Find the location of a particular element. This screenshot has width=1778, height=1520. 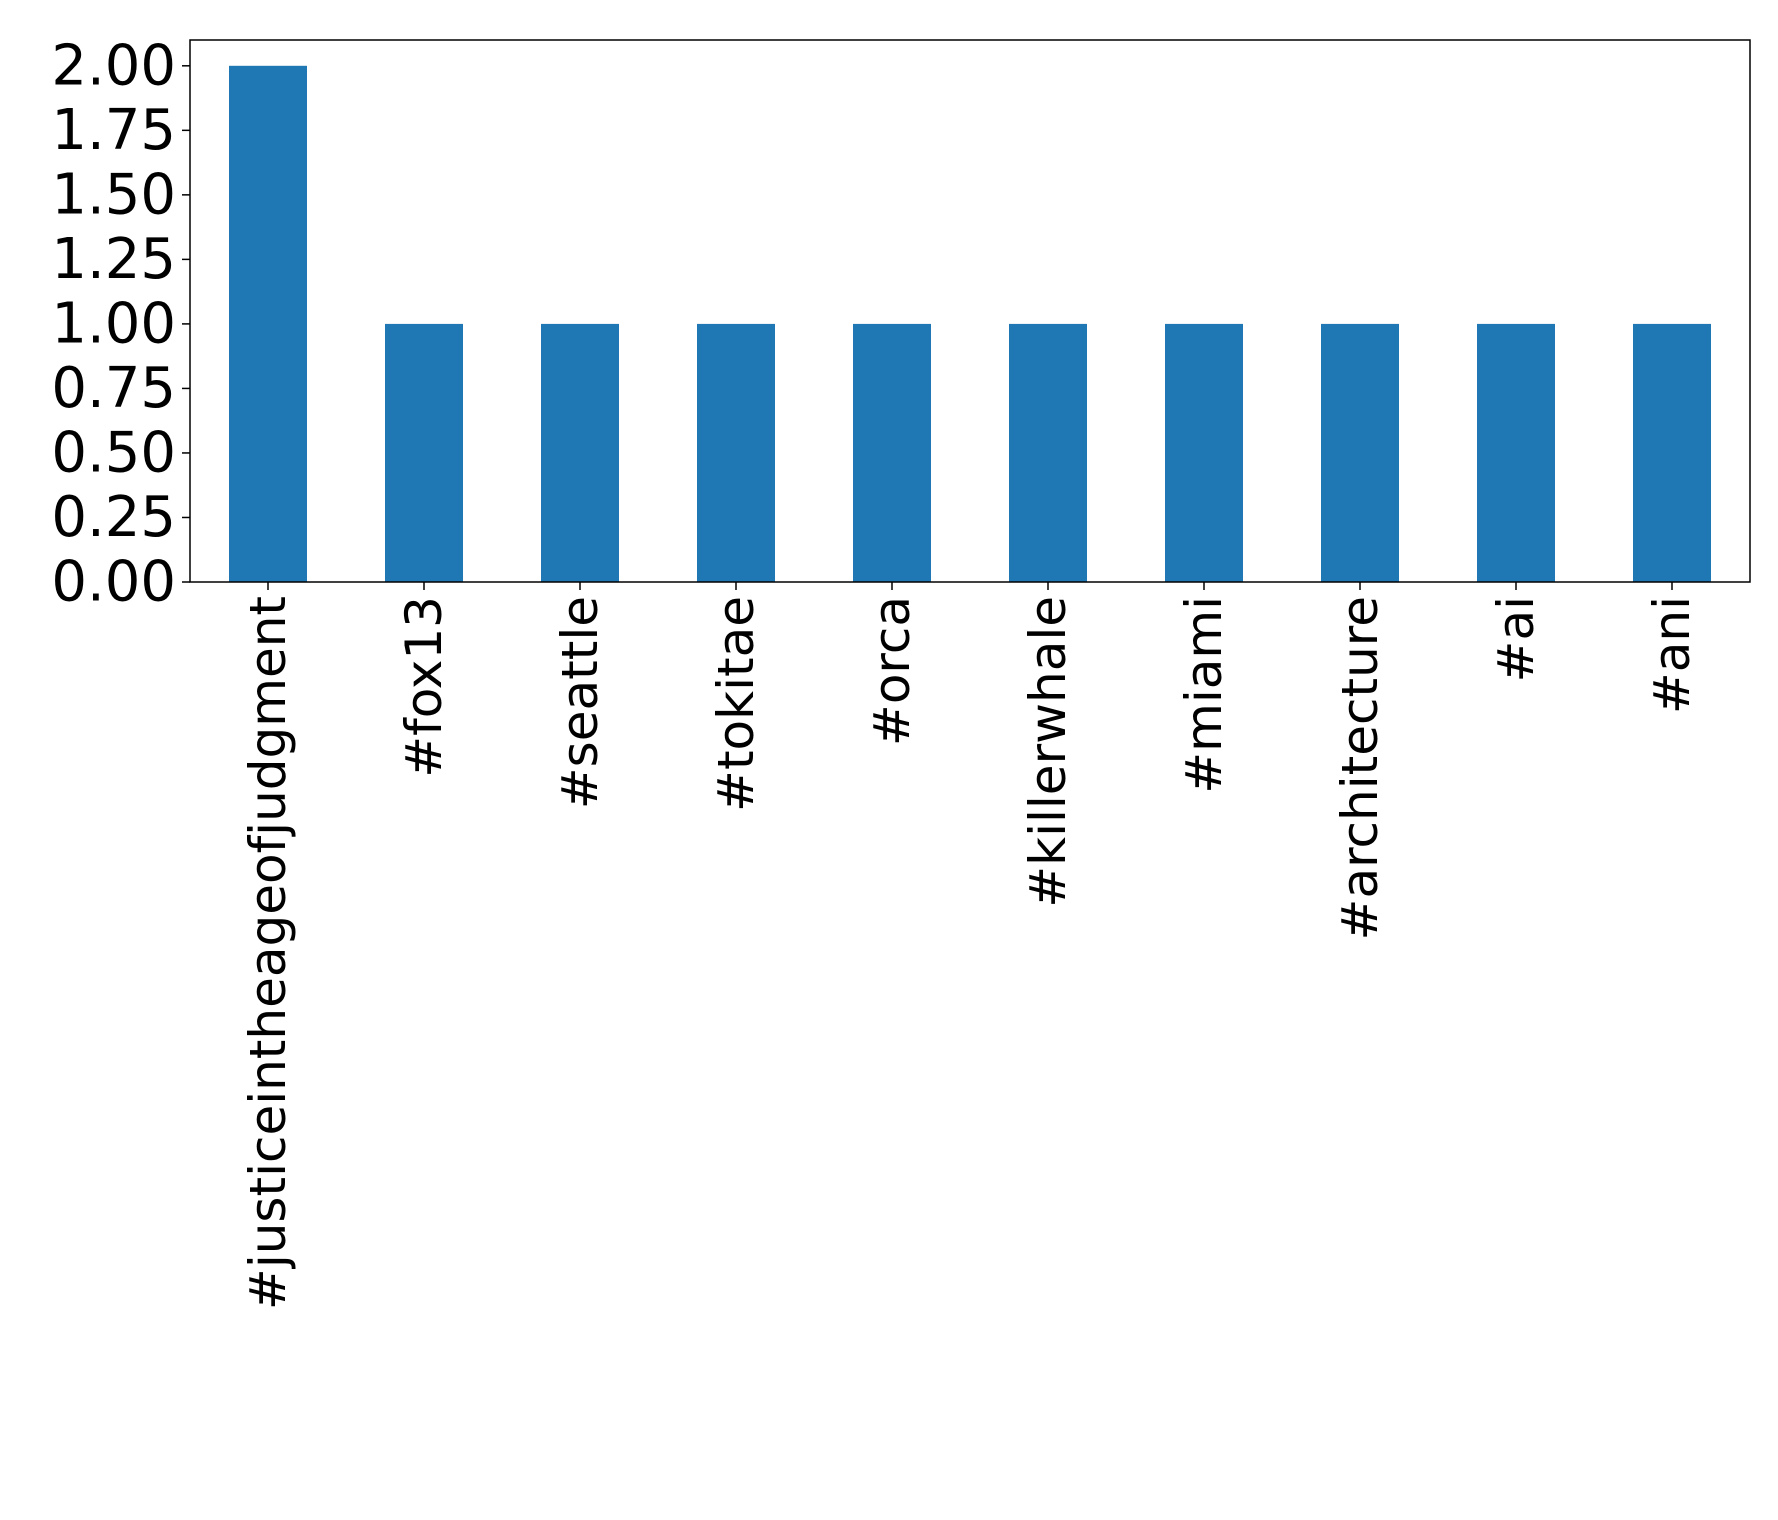

x-tick-label-5: #killerwhale is located at coordinates (1048, 752).